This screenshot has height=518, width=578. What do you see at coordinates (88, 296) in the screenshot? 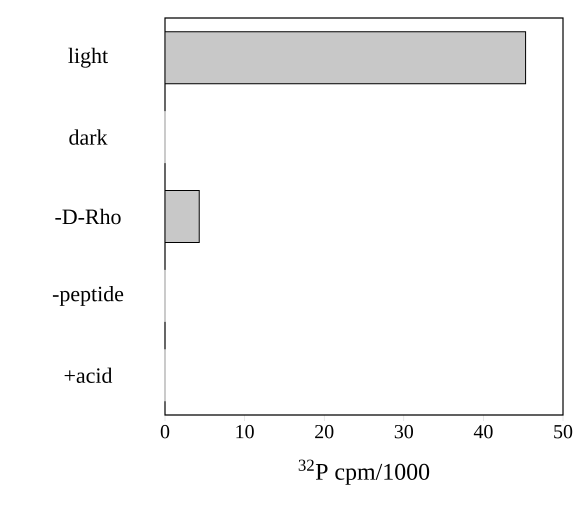
I see `y-tick-label: -peptide` at bounding box center [88, 296].